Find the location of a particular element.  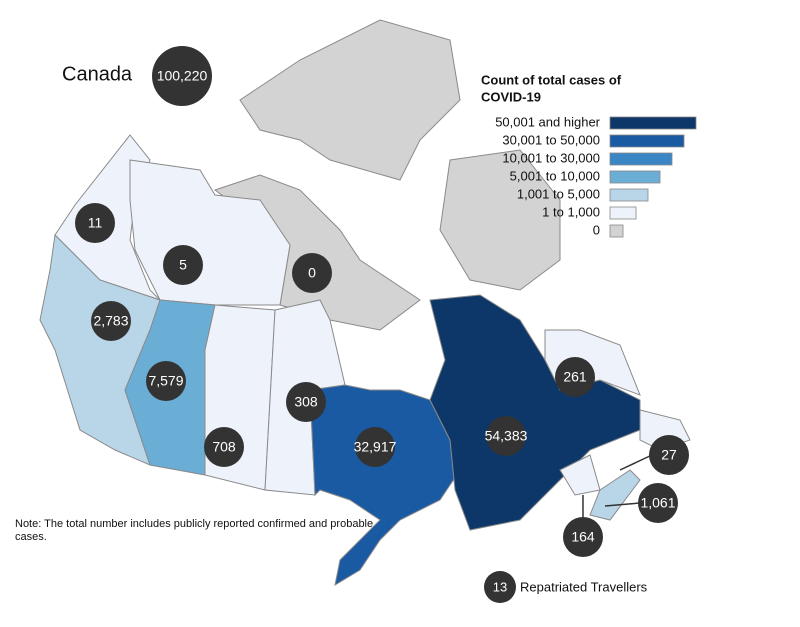

case-count: 100,220 is located at coordinates (182, 76).